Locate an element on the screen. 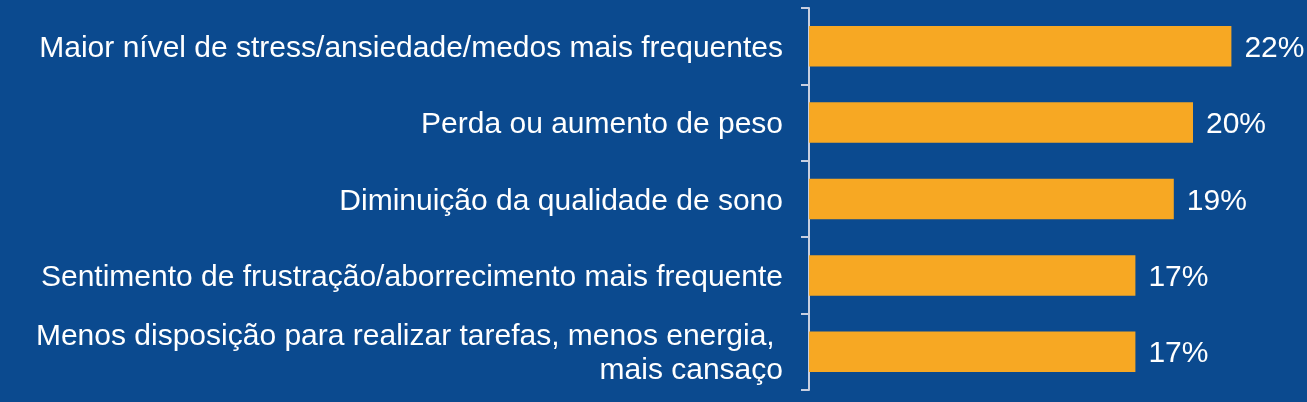 Image resolution: width=1307 pixels, height=402 pixels. data-label: 19% is located at coordinates (1216, 199).